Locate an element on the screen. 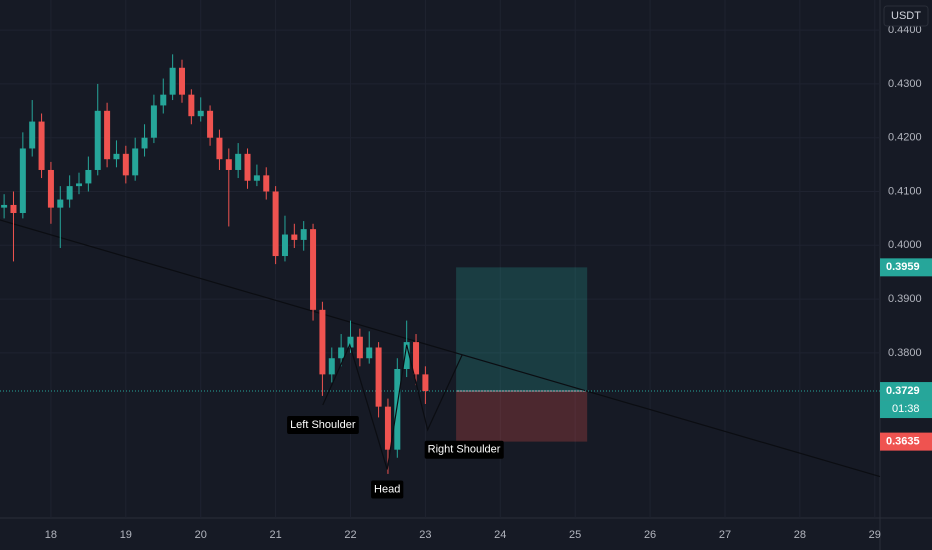 The image size is (932, 550). annotation-label: Right Shoulder is located at coordinates (464, 450).